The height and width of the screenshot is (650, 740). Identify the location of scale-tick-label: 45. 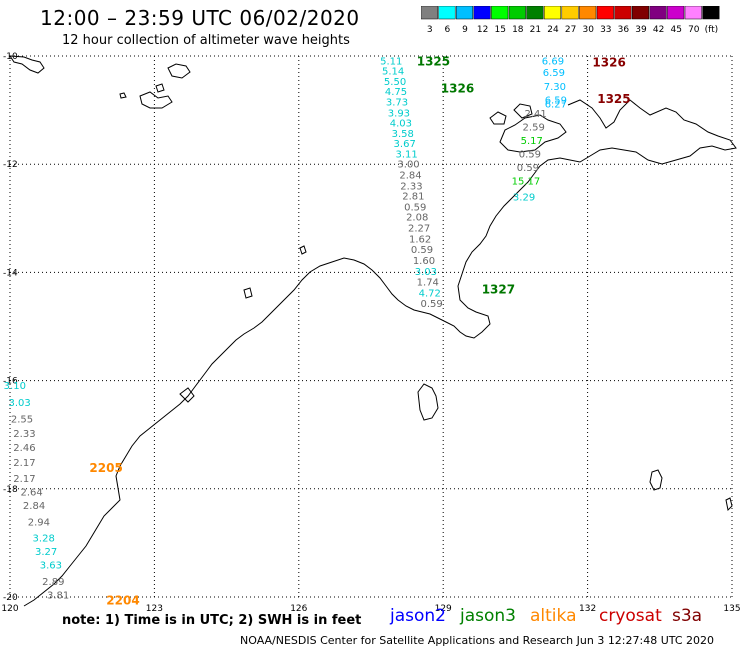
(675, 30).